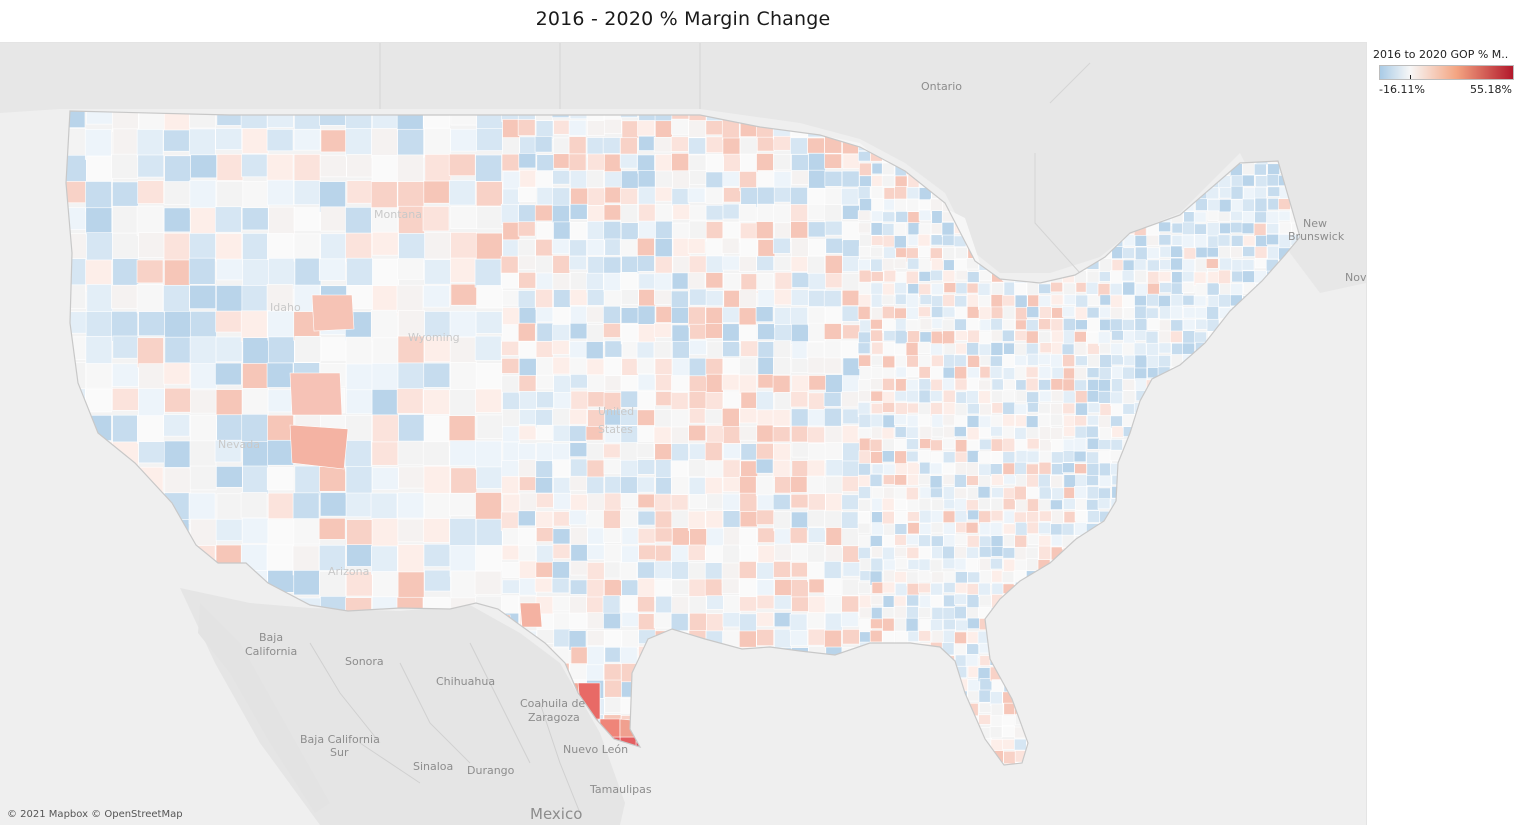 The height and width of the screenshot is (825, 1517). I want to click on label-mexico: Mexico, so click(556, 814).